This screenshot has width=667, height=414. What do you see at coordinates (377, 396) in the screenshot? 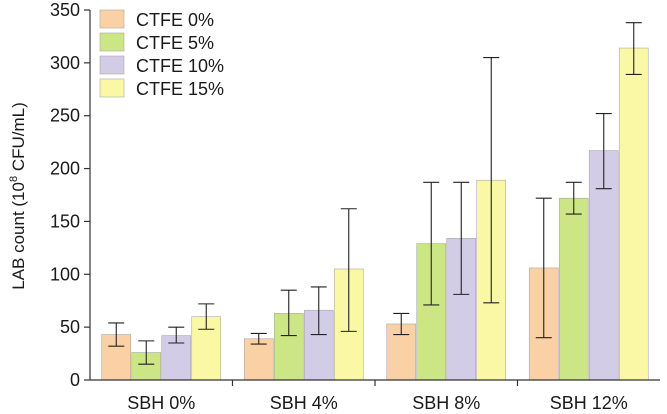
I see `x-categories-layer: SBH 0% SBH 4% SBH 8% SBH 12%` at bounding box center [377, 396].